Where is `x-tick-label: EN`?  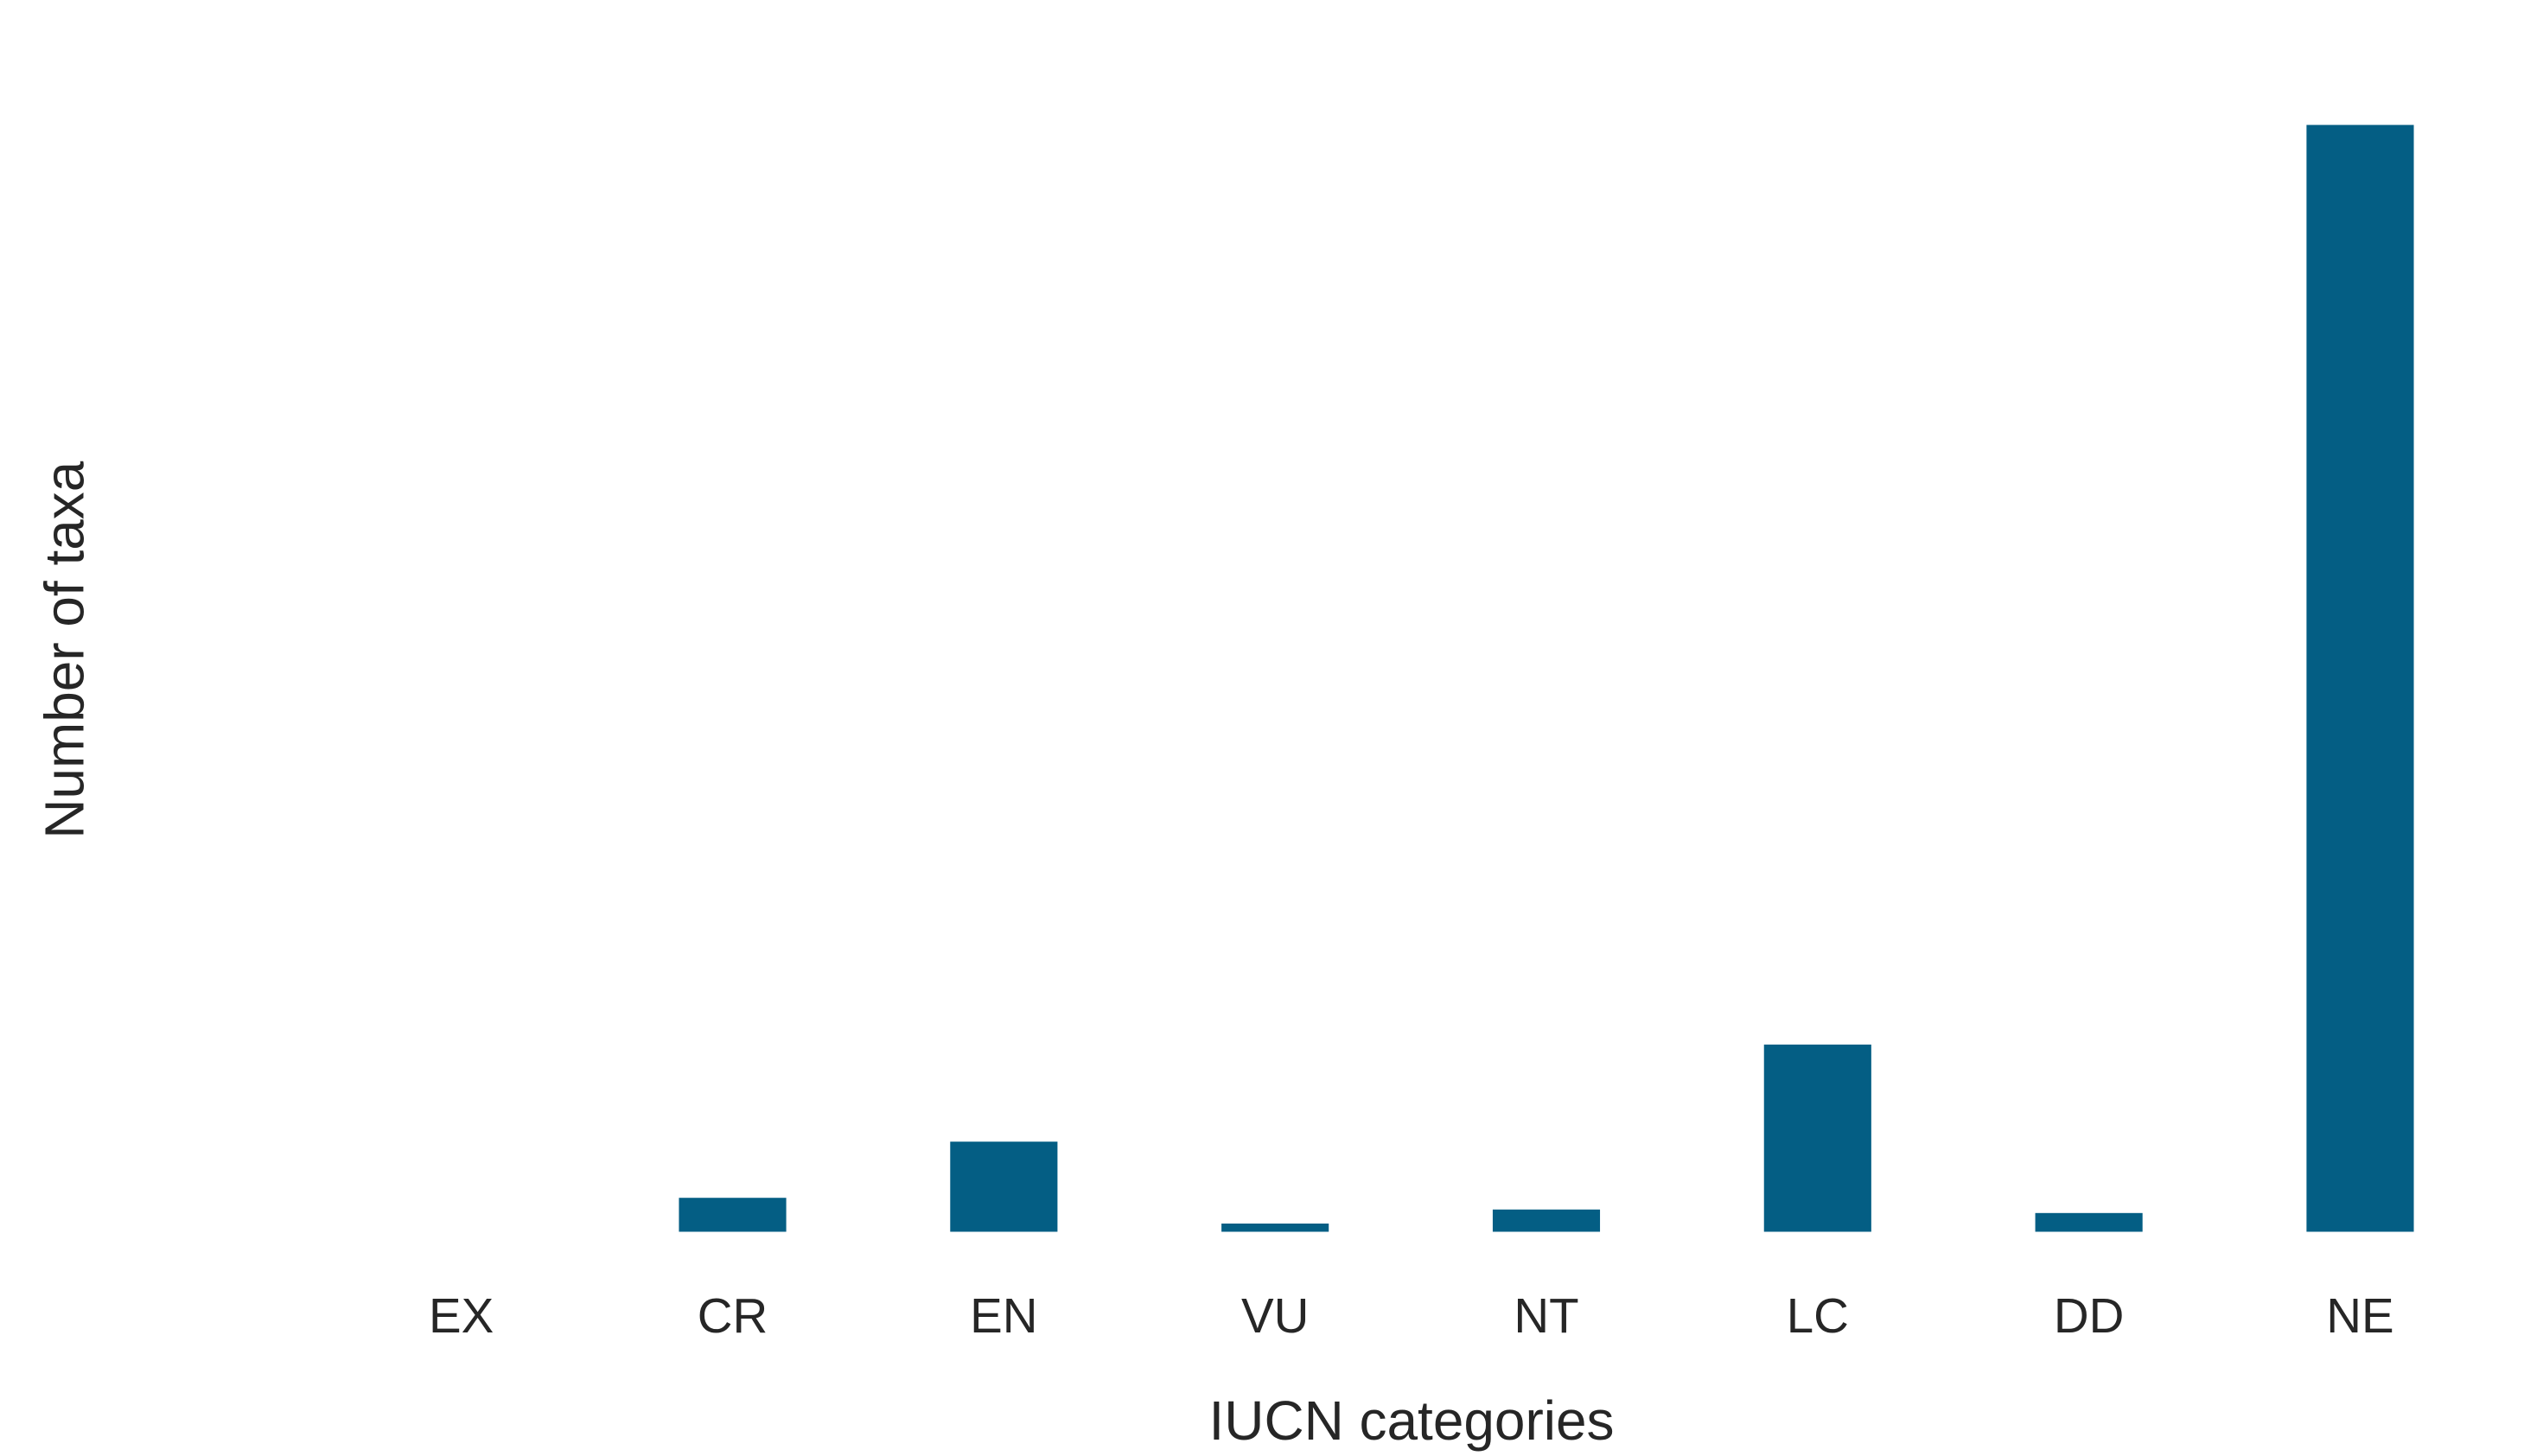 x-tick-label: EN is located at coordinates (1003, 1315).